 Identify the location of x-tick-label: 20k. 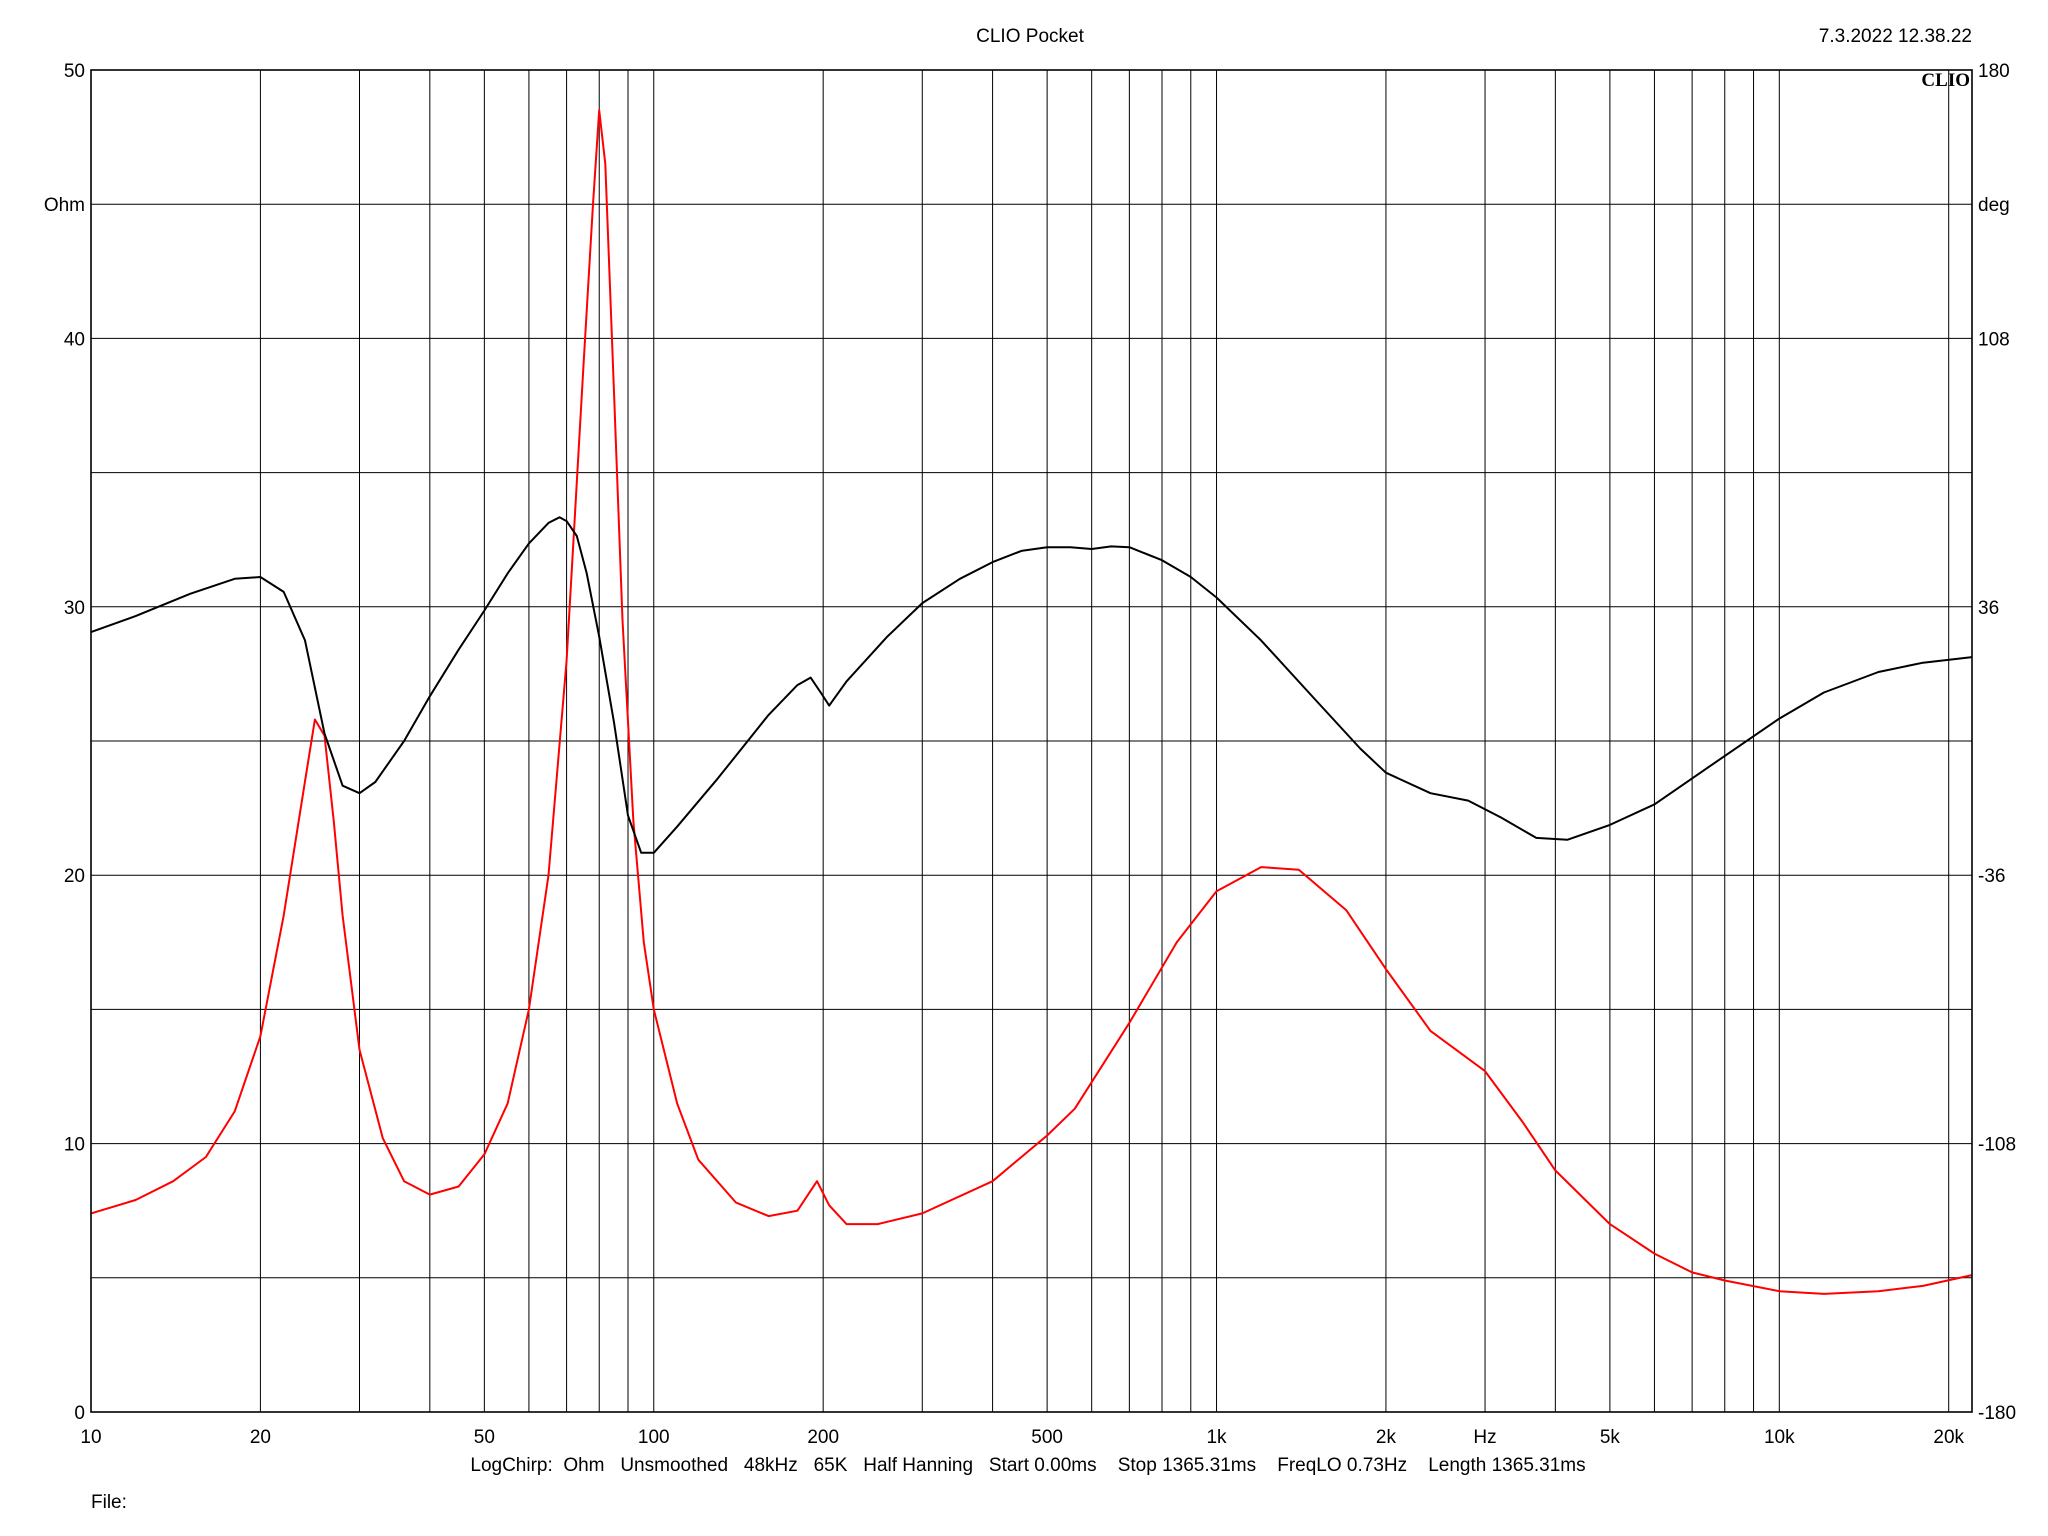
(1948, 1437).